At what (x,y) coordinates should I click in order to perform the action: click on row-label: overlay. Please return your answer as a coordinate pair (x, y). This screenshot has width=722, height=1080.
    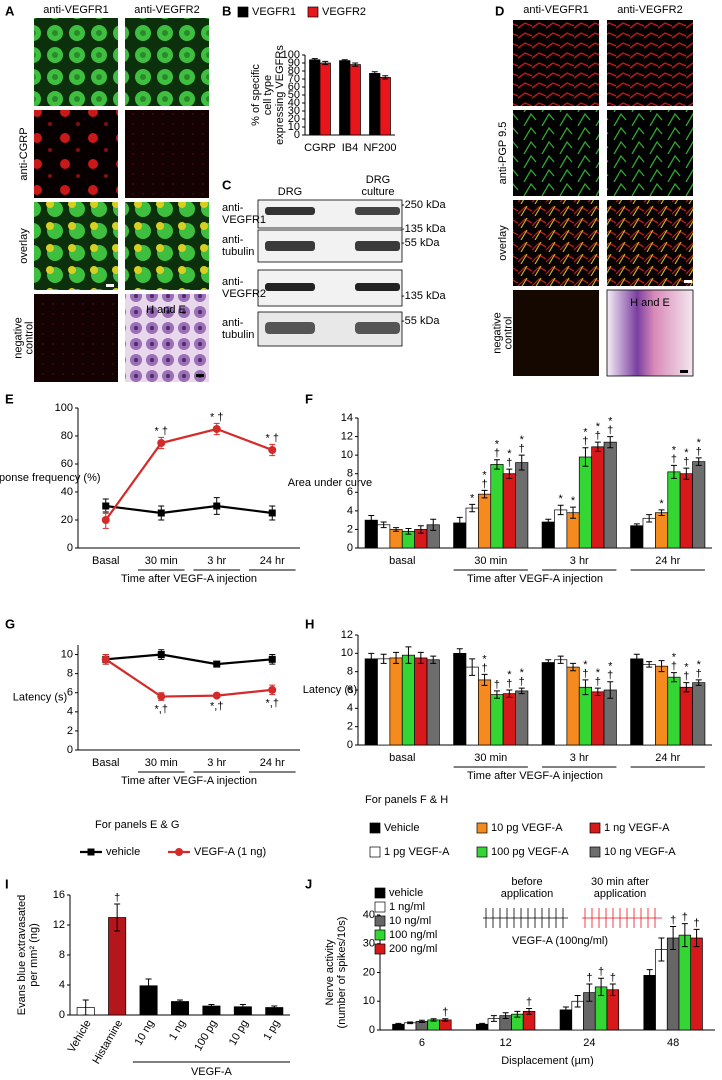
    Looking at the image, I should click on (503, 243).